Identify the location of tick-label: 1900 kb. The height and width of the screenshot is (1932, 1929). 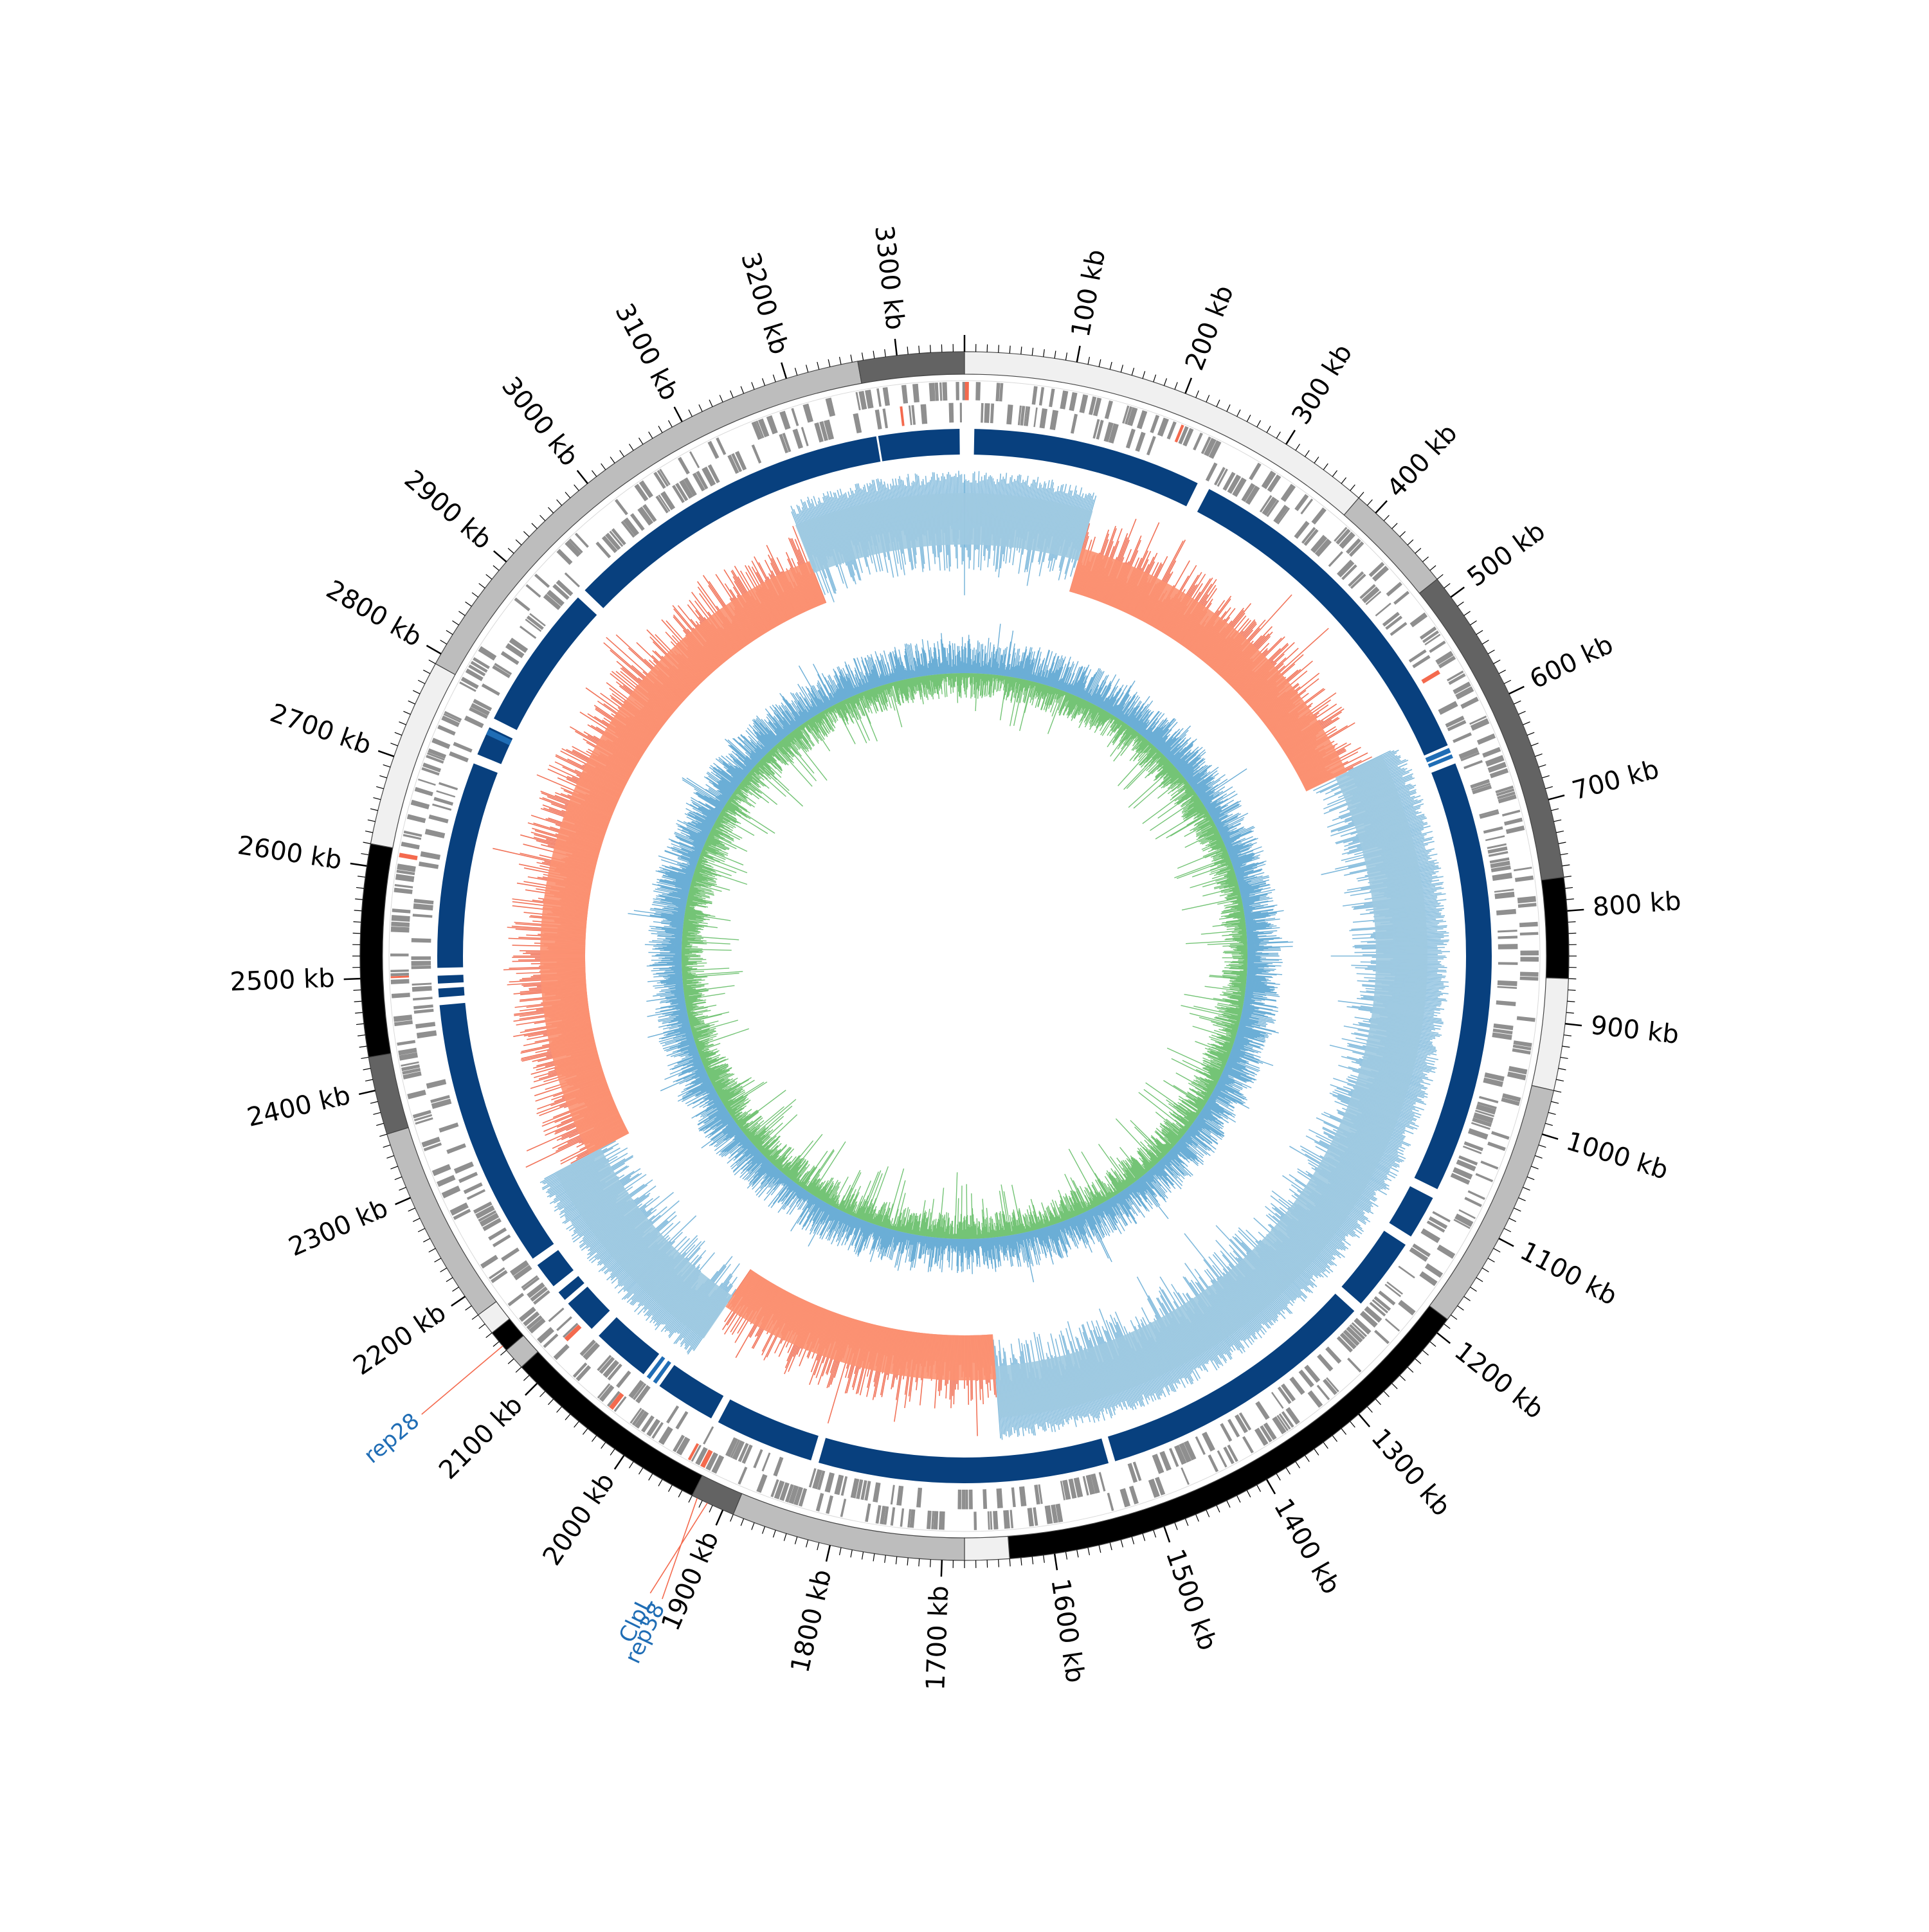
(690, 1581).